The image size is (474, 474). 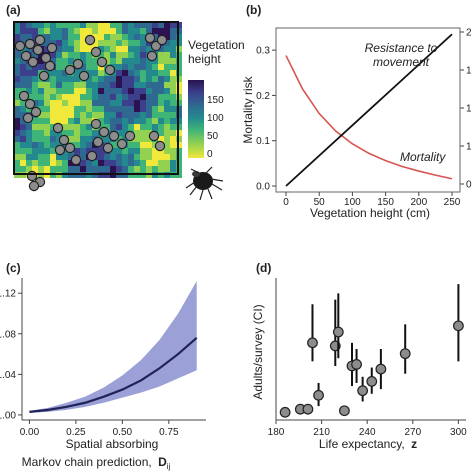 What do you see at coordinates (112, 444) in the screenshot?
I see `x-axis-label-c-line1: Spatial absorbing` at bounding box center [112, 444].